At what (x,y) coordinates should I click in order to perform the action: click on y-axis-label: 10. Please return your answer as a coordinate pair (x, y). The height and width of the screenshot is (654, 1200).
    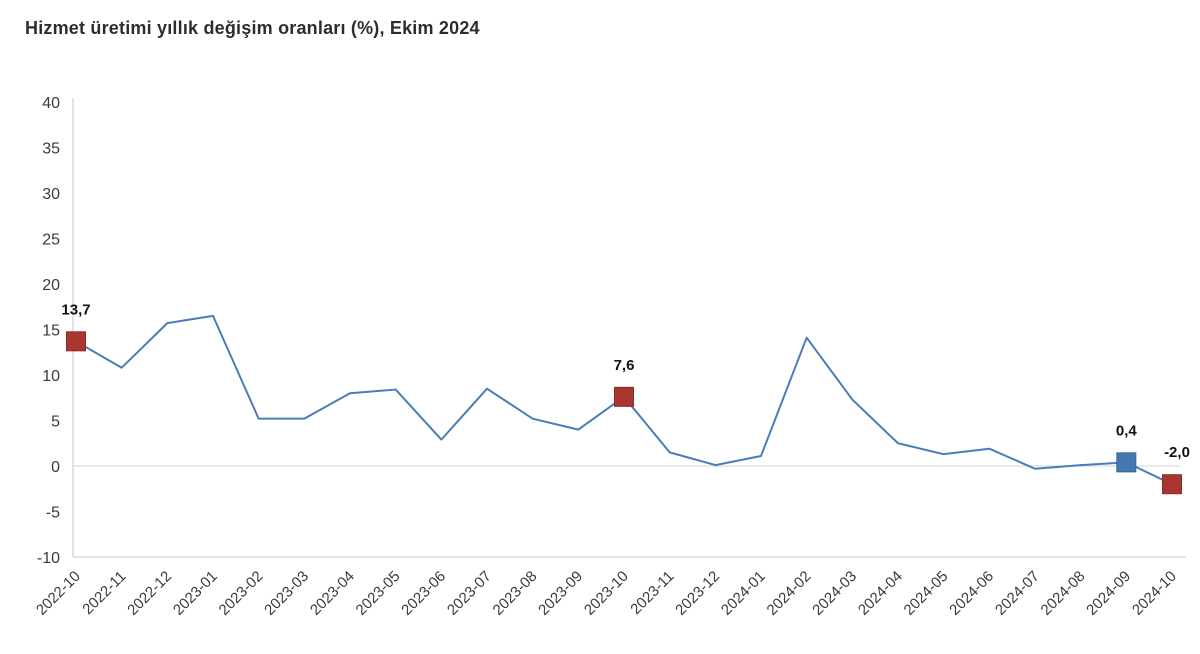
    Looking at the image, I should click on (51, 376).